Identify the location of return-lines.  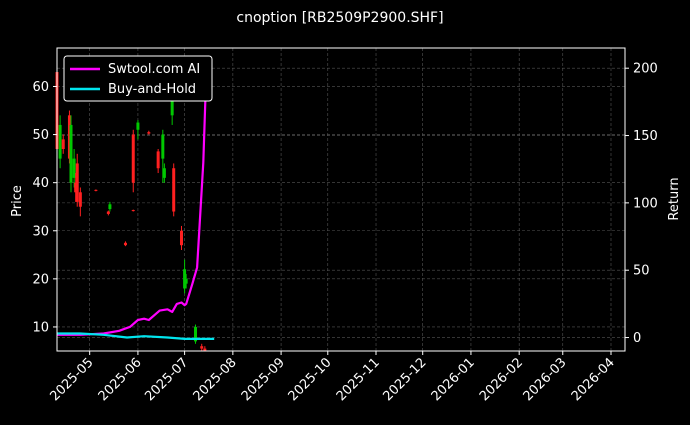
(136, 204).